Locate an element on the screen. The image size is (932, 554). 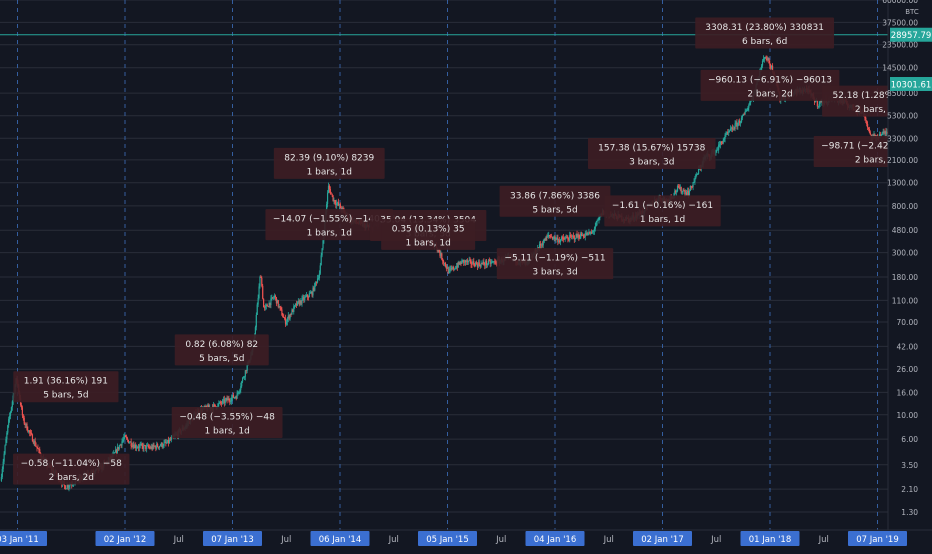
measure-label-value-11: −1.61 (−0.16%) −161 is located at coordinates (662, 206).